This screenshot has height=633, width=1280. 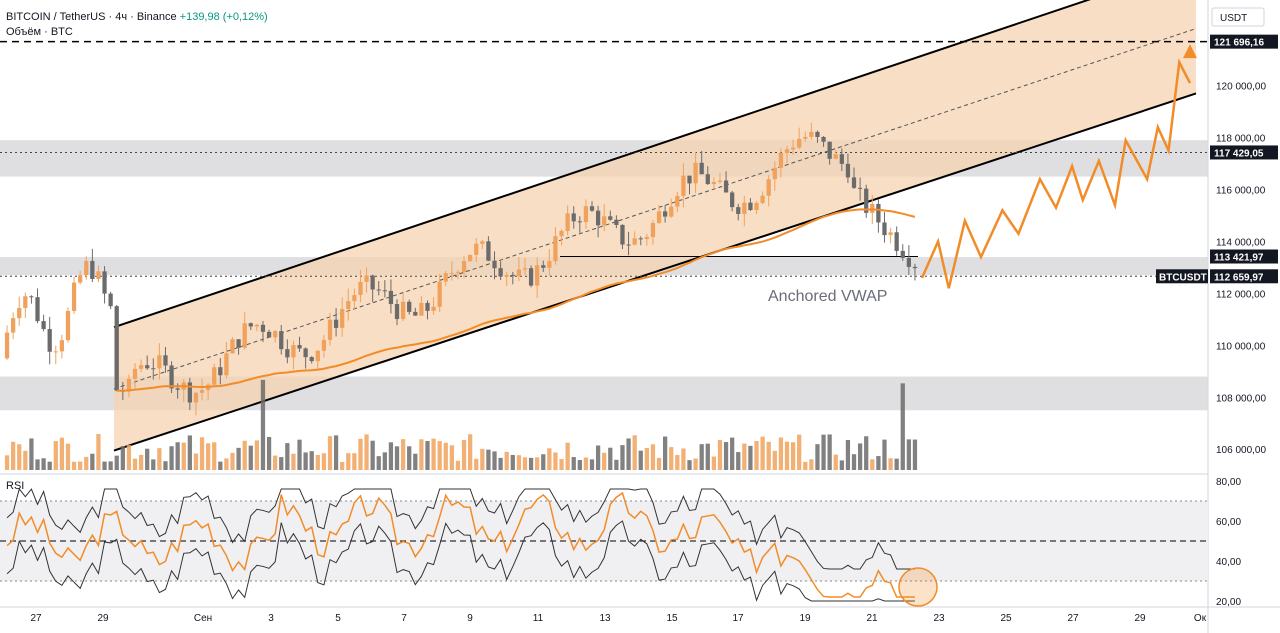 I want to click on volume-header: Объём · BTC, so click(x=39, y=32).